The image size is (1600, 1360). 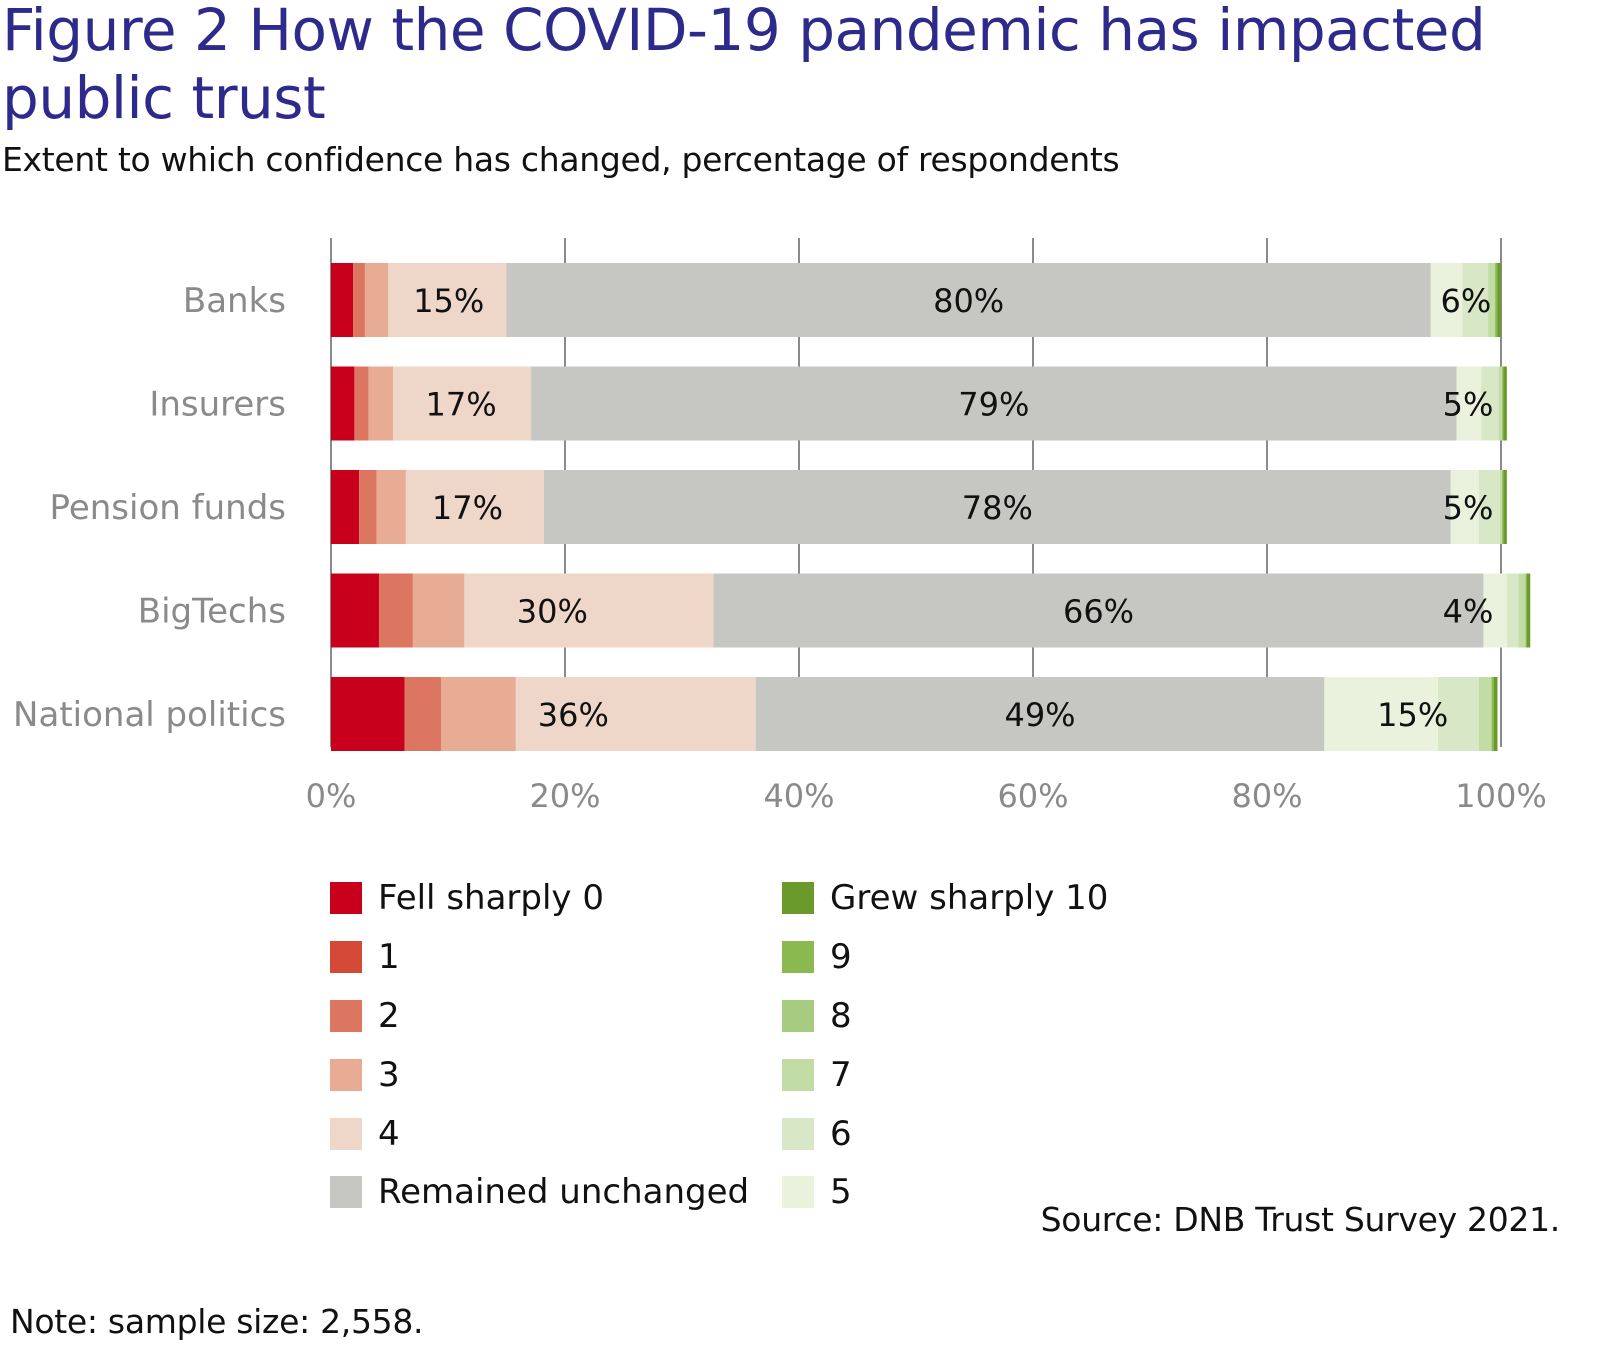 I want to click on legend-label: 4, so click(x=389, y=1134).